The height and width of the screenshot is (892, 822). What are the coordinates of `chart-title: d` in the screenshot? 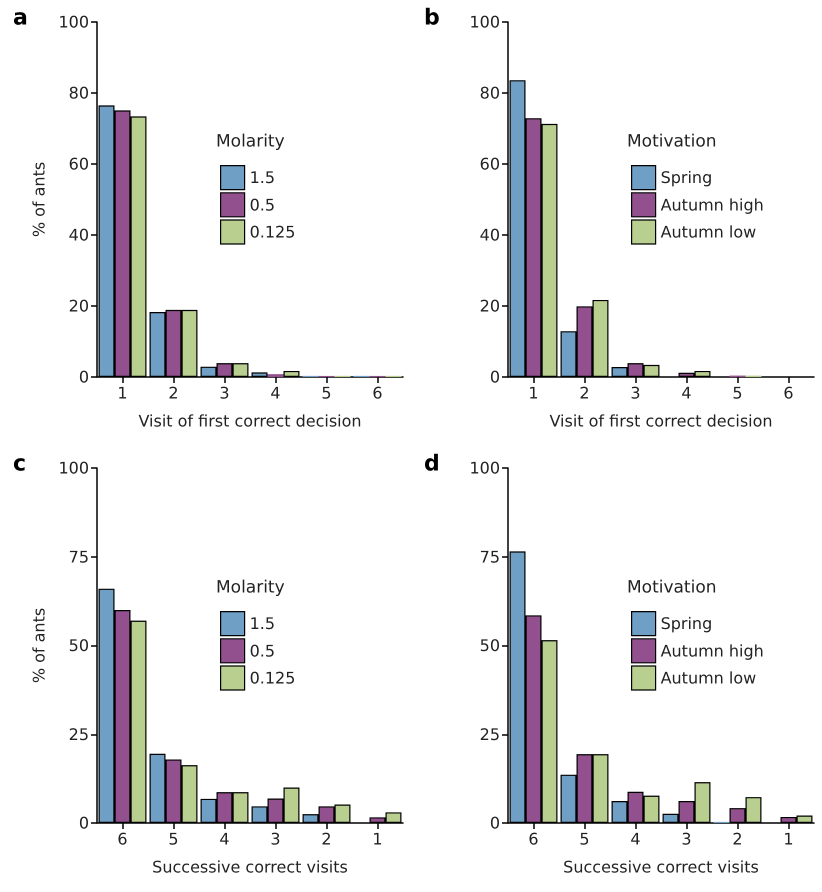 It's located at (432, 464).